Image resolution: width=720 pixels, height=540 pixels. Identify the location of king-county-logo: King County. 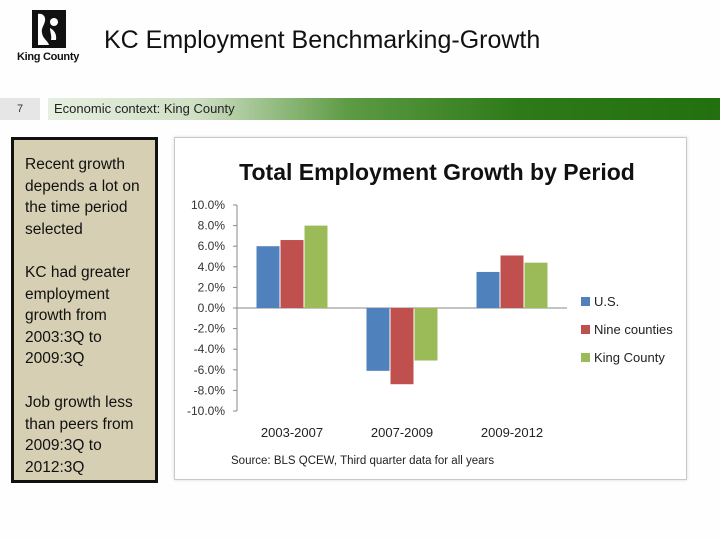
(48, 39).